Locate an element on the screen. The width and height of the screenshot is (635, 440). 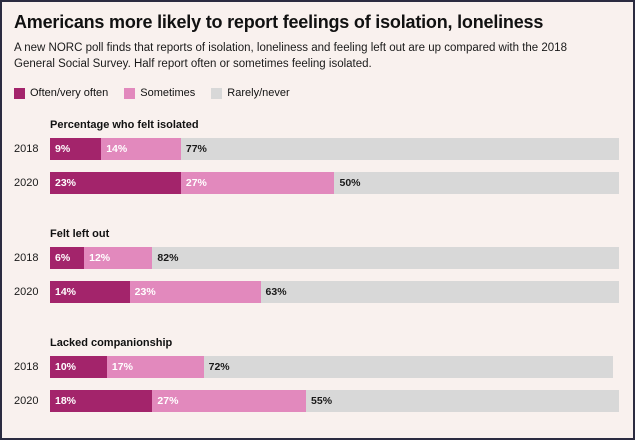
value-label: 55% is located at coordinates (322, 401).